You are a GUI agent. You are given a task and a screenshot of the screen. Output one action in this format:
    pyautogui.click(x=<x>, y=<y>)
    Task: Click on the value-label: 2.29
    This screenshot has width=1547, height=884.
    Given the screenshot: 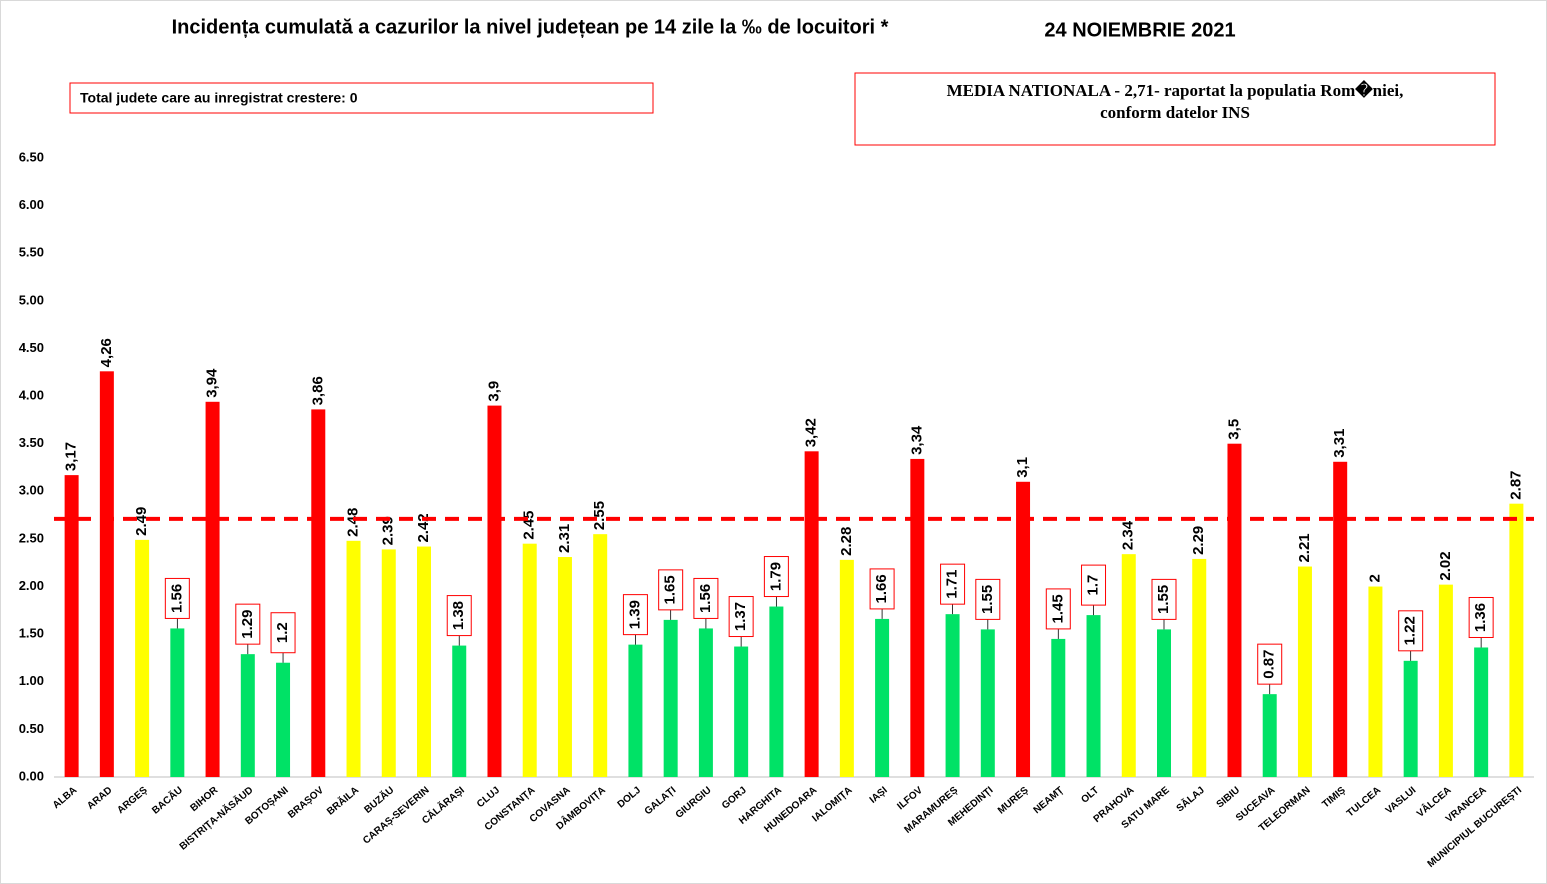 What is the action you would take?
    pyautogui.click(x=1198, y=540)
    